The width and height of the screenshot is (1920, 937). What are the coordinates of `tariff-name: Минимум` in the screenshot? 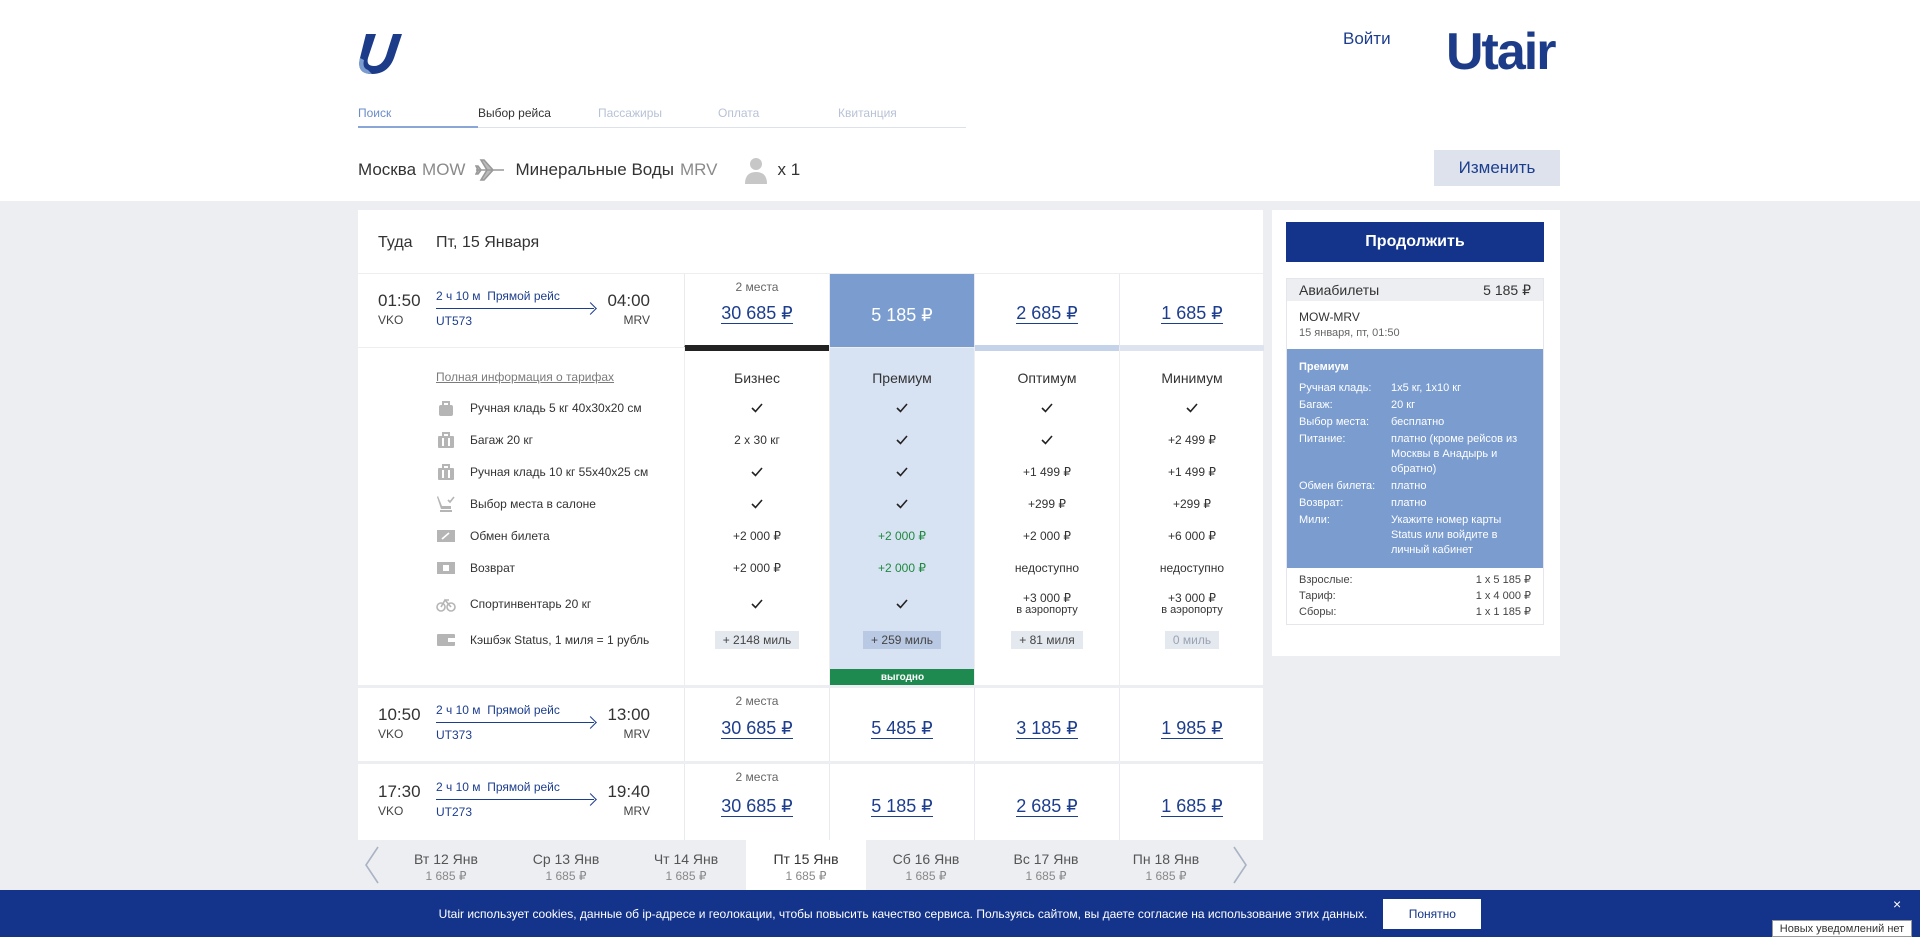 It's located at (1192, 378).